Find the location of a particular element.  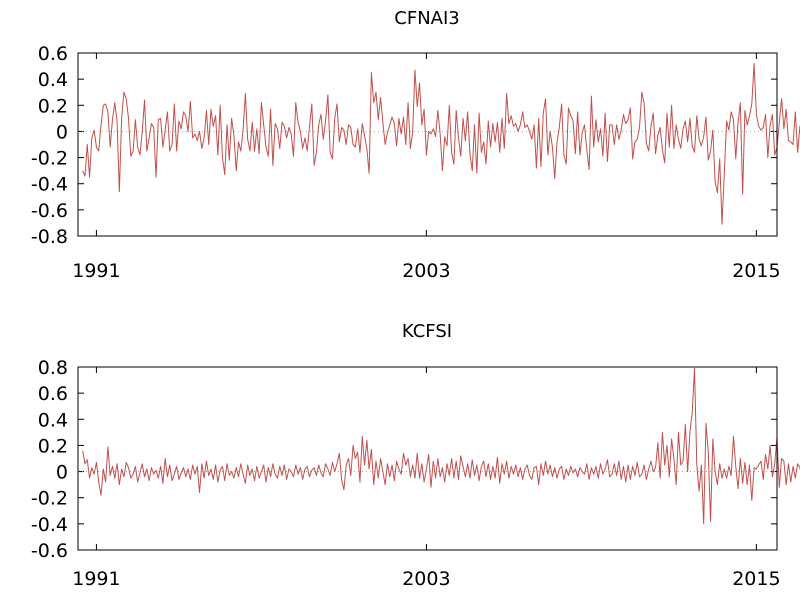

cfnai3-xtick-label: 2015 is located at coordinates (756, 271).